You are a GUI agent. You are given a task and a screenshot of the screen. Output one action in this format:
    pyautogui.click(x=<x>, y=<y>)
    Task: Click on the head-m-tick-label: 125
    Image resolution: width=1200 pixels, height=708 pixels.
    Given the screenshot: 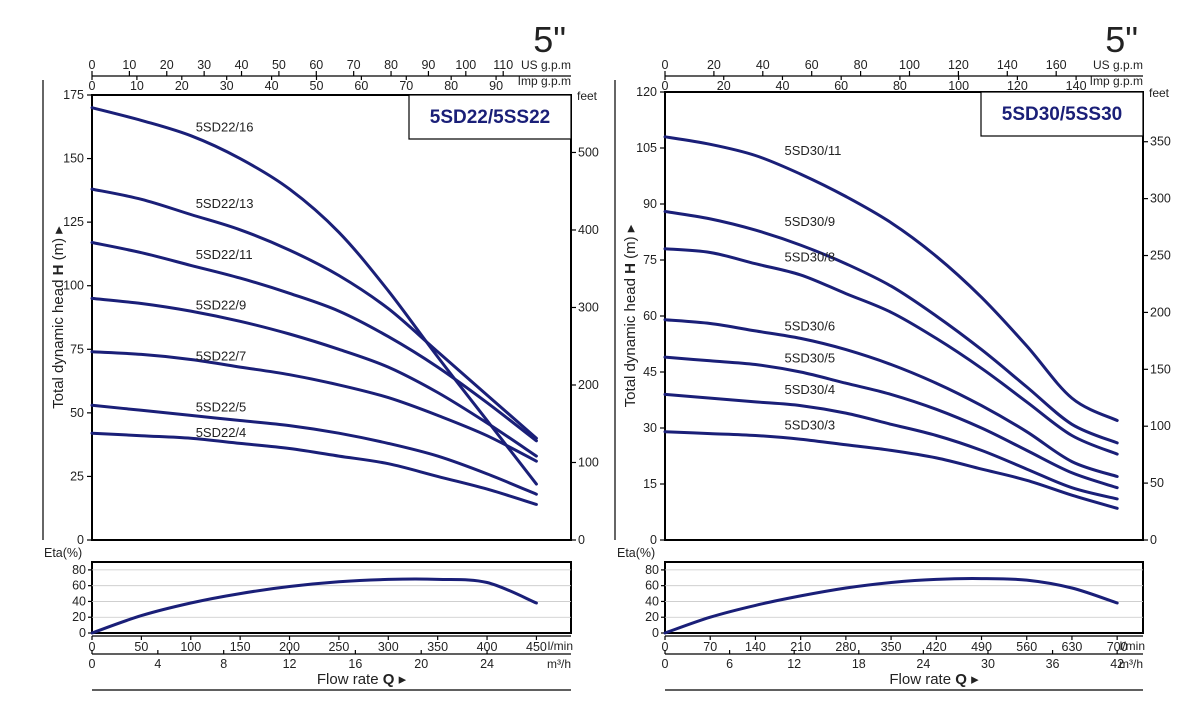 What is the action you would take?
    pyautogui.click(x=73, y=222)
    